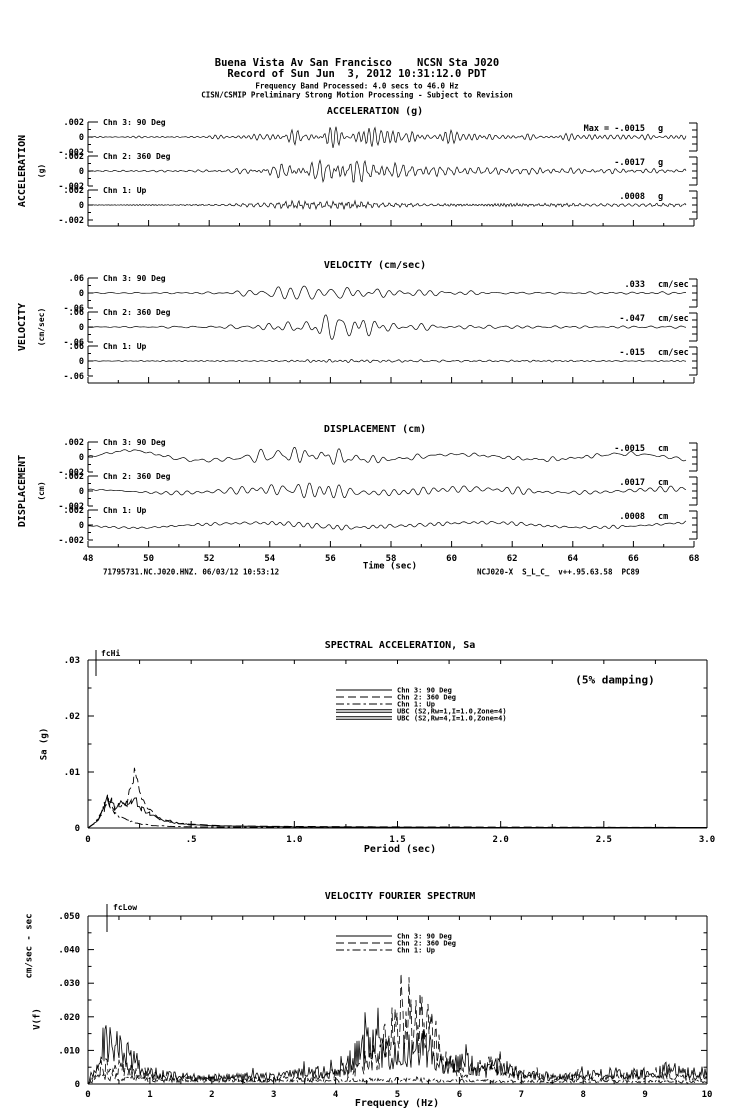 Image resolution: width=739 pixels, height=1115 pixels. What do you see at coordinates (22, 171) in the screenshot?
I see `acceleration-axis-label: ACCELERATION` at bounding box center [22, 171].